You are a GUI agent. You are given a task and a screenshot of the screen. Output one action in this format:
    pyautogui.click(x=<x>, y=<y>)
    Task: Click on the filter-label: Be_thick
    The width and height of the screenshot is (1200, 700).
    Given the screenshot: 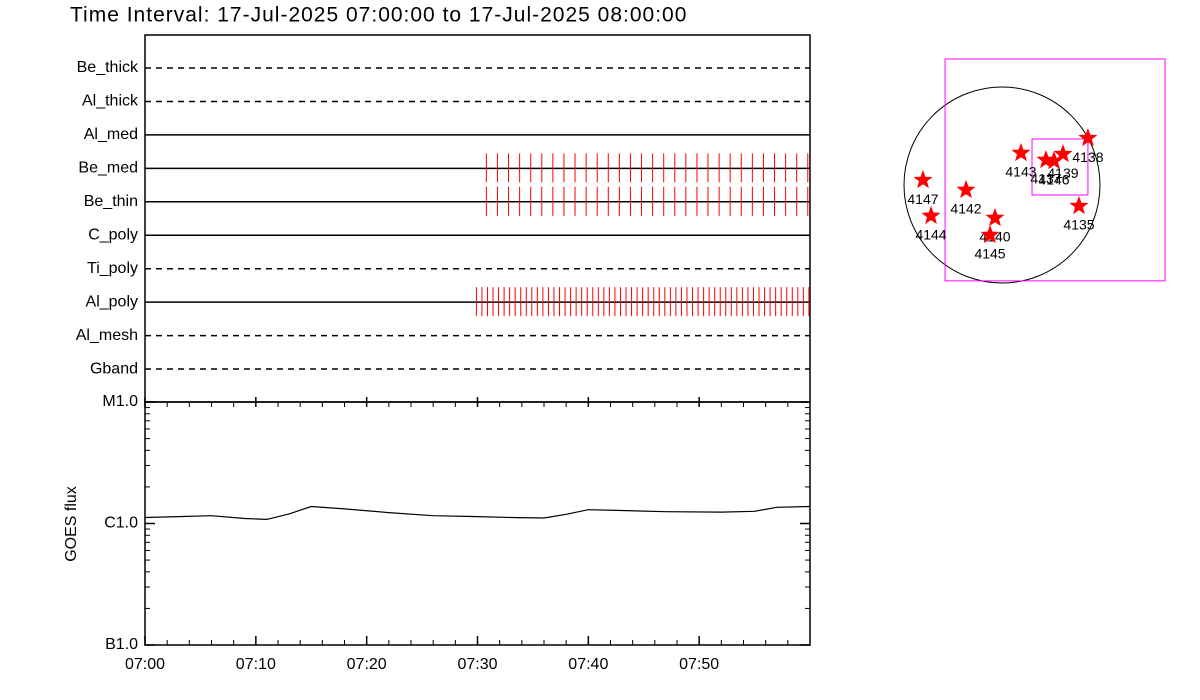 What is the action you would take?
    pyautogui.click(x=108, y=67)
    